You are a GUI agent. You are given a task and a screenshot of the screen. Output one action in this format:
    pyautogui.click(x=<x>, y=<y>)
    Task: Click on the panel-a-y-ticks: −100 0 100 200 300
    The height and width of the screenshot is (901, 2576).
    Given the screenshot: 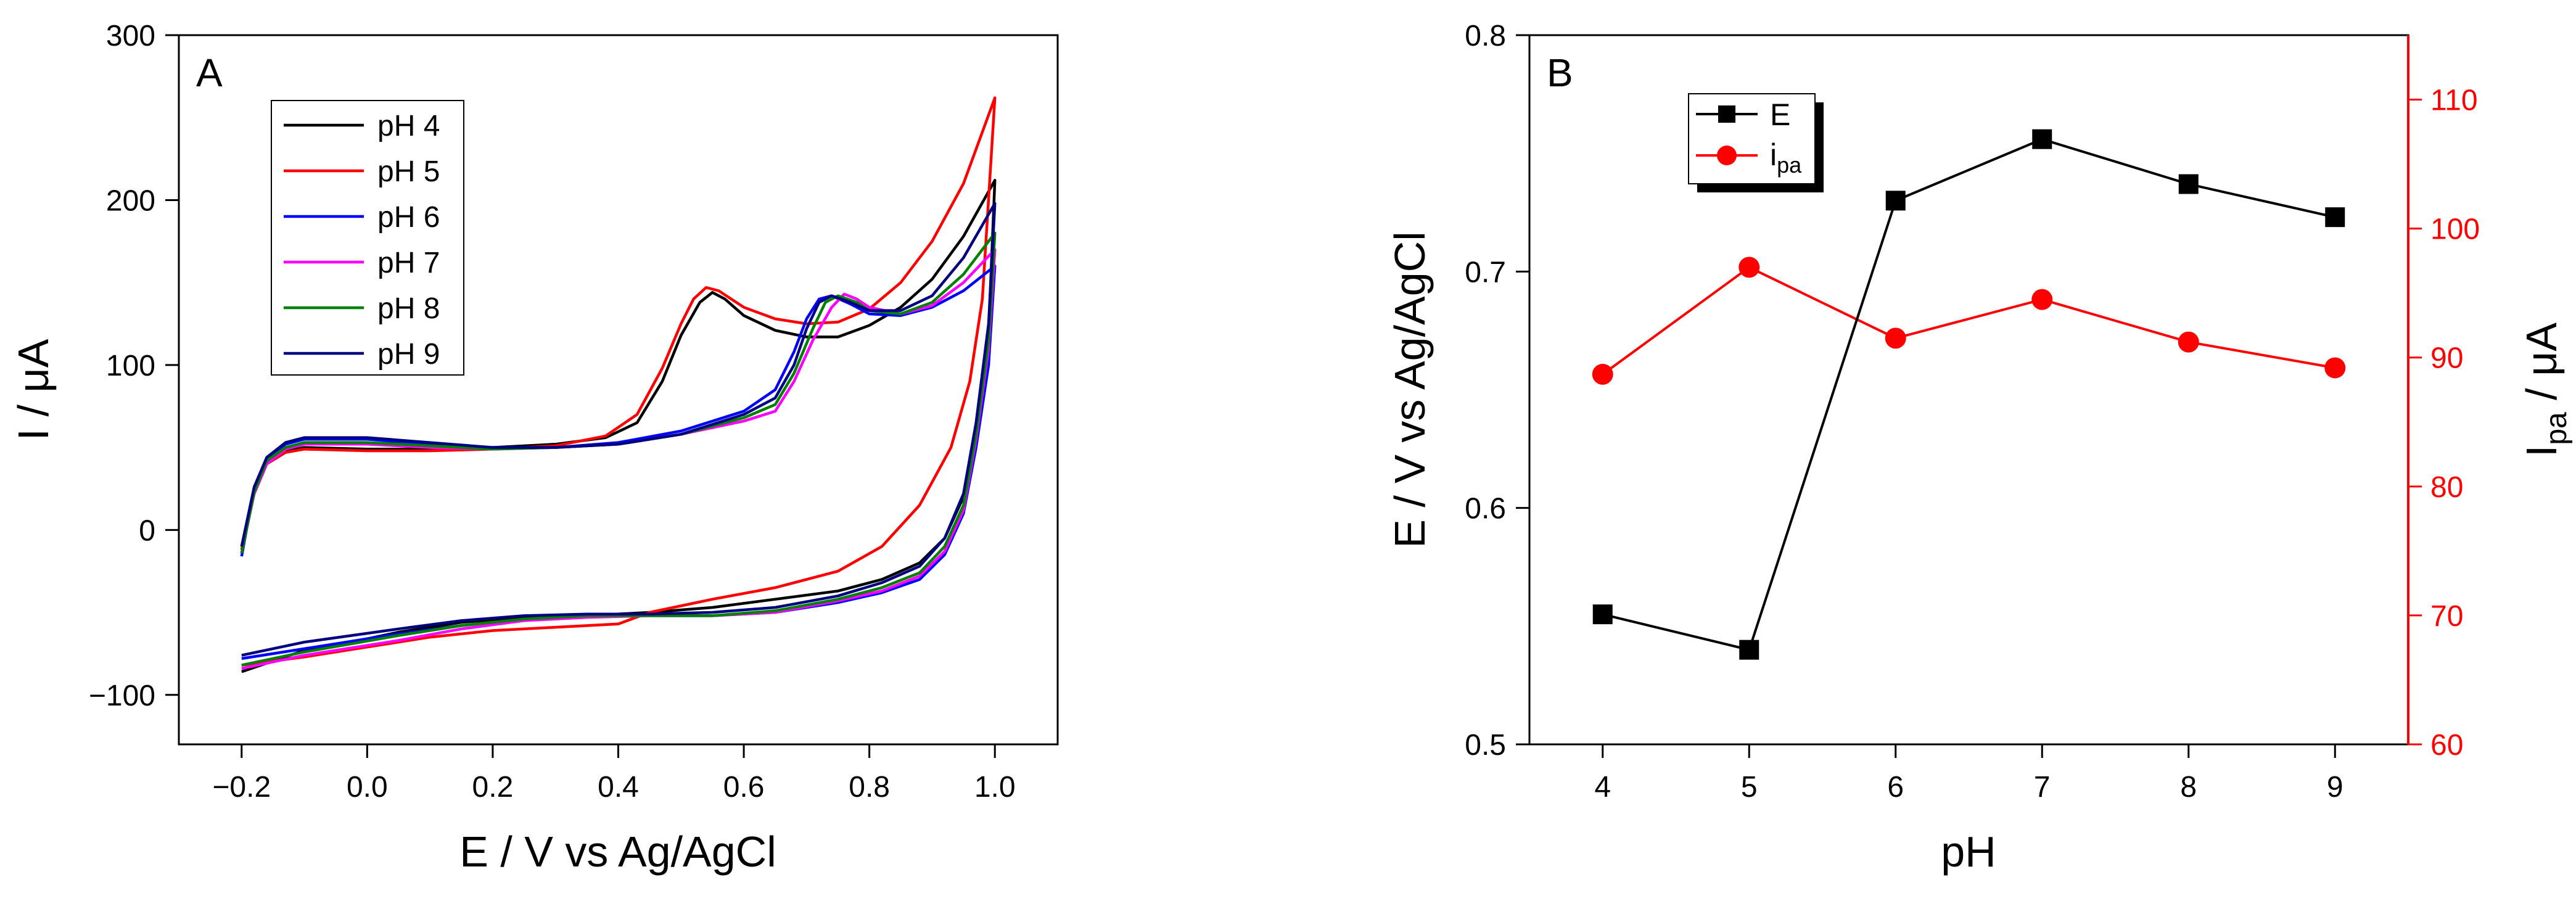 What is the action you would take?
    pyautogui.click(x=134, y=366)
    